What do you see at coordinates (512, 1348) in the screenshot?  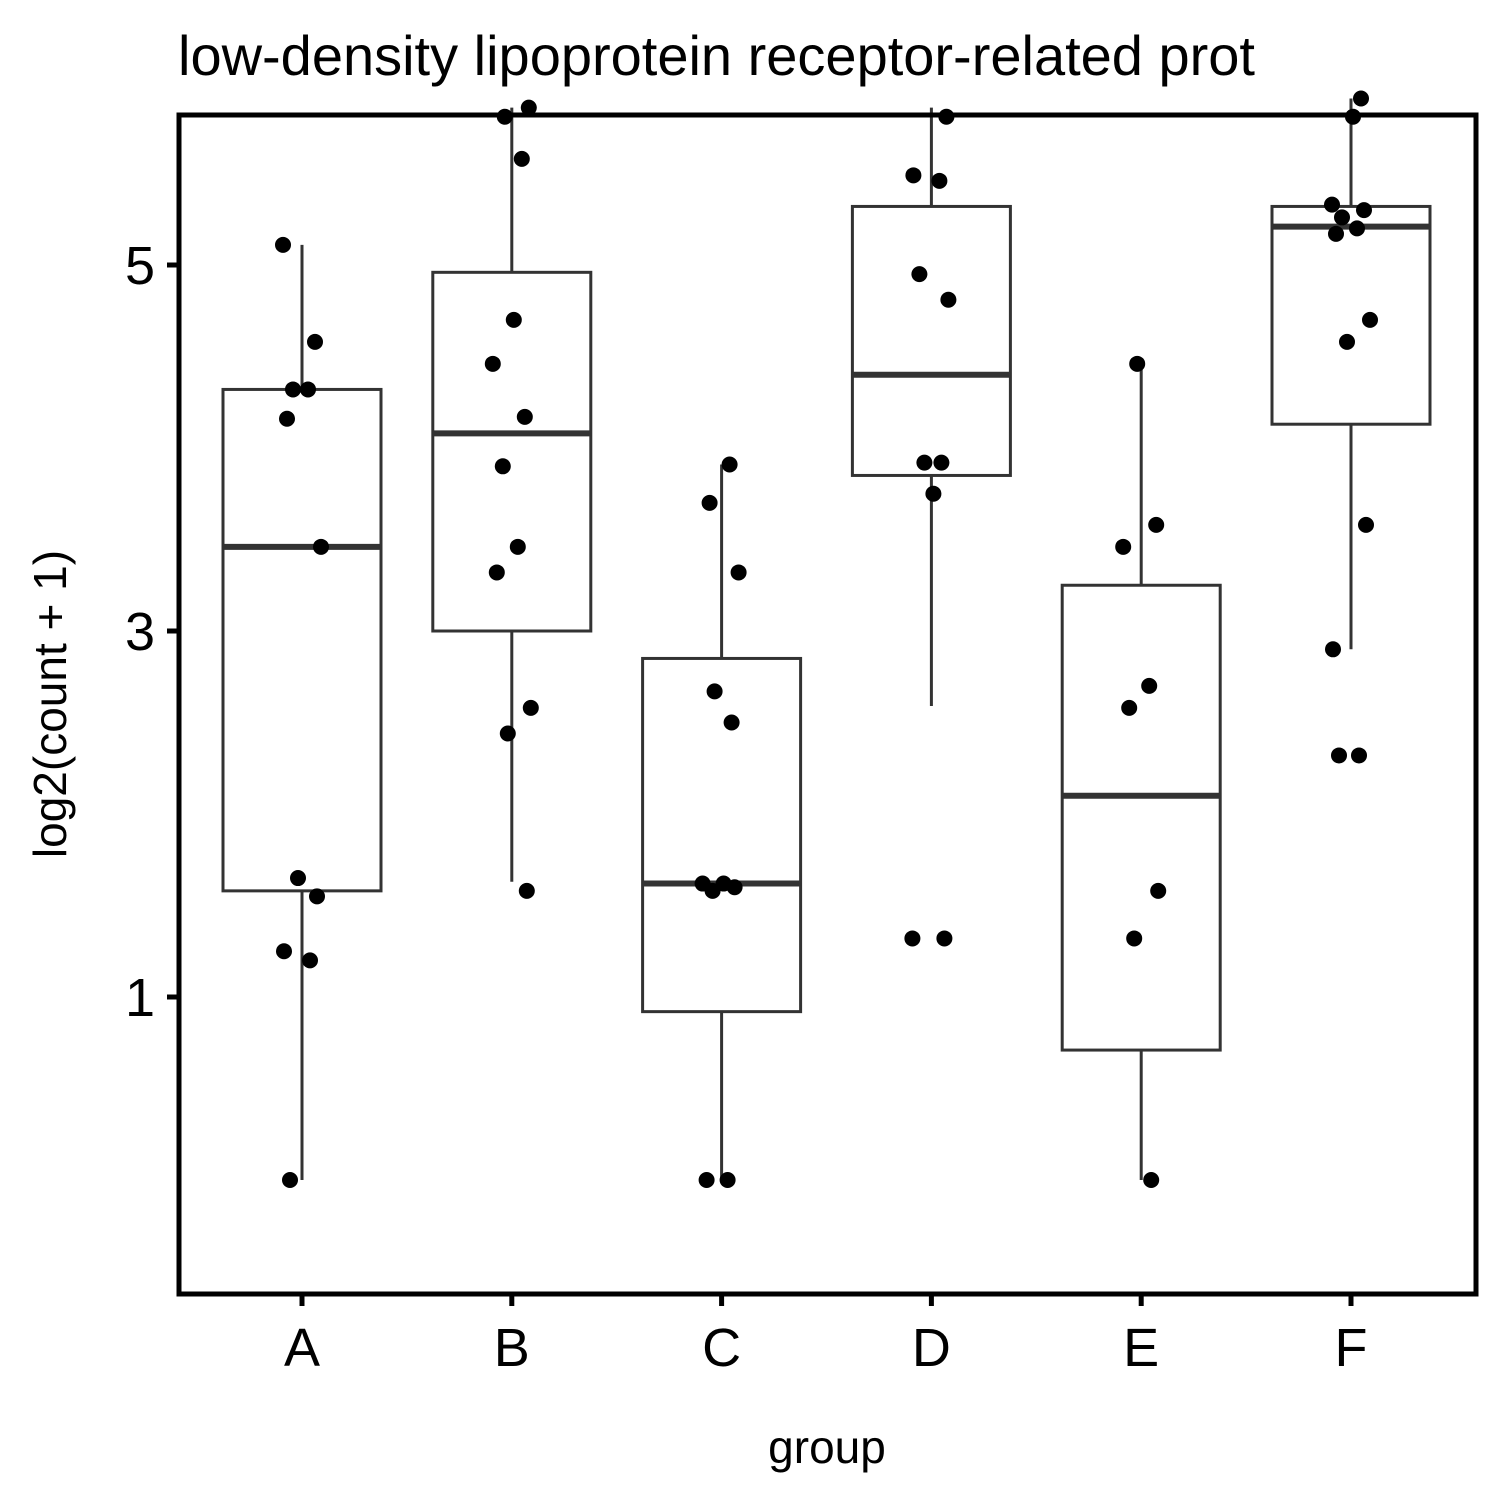 I see `x-tick-label: B` at bounding box center [512, 1348].